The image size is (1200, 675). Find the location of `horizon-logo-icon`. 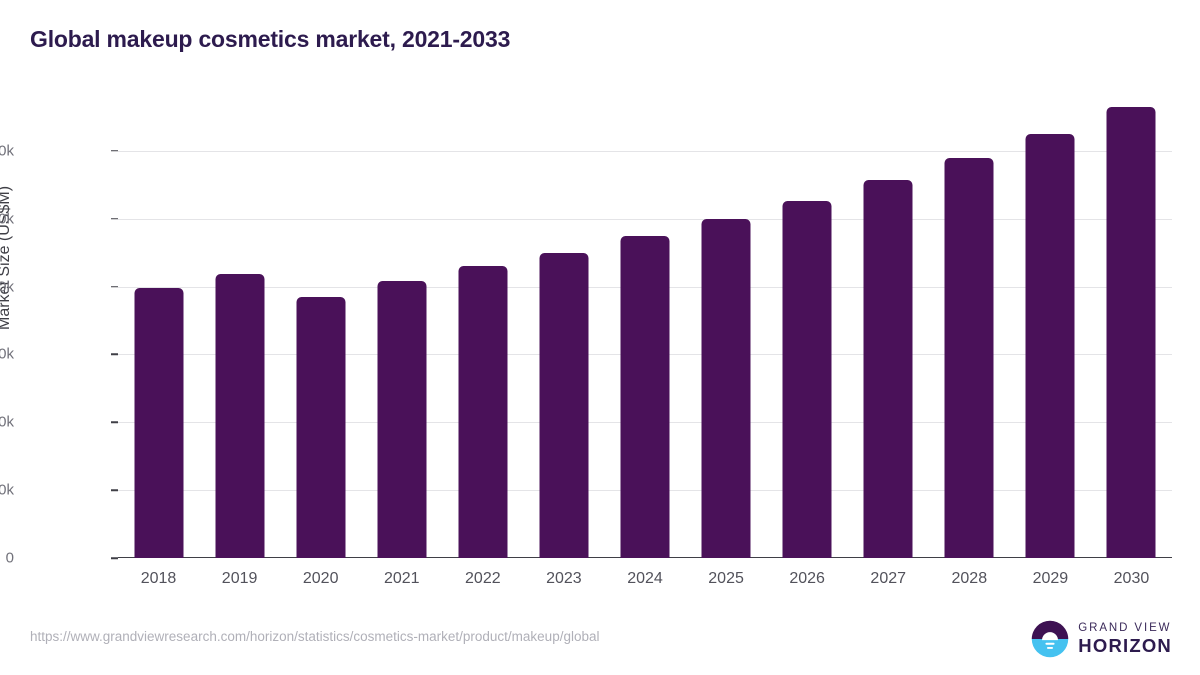

horizon-logo-icon is located at coordinates (1050, 639).